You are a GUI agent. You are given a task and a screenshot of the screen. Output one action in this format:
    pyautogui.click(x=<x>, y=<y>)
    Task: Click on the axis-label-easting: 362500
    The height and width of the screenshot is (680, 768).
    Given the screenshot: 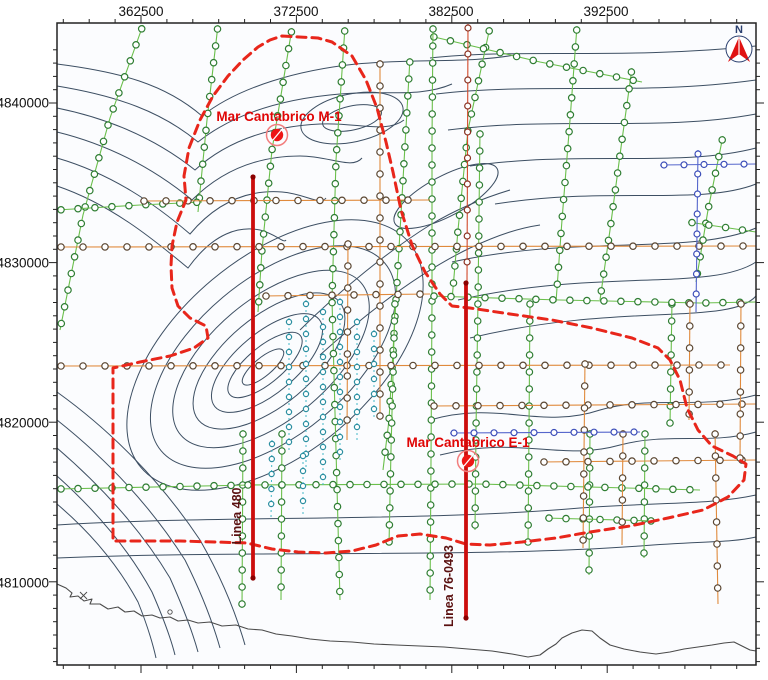 What is the action you would take?
    pyautogui.click(x=140, y=11)
    